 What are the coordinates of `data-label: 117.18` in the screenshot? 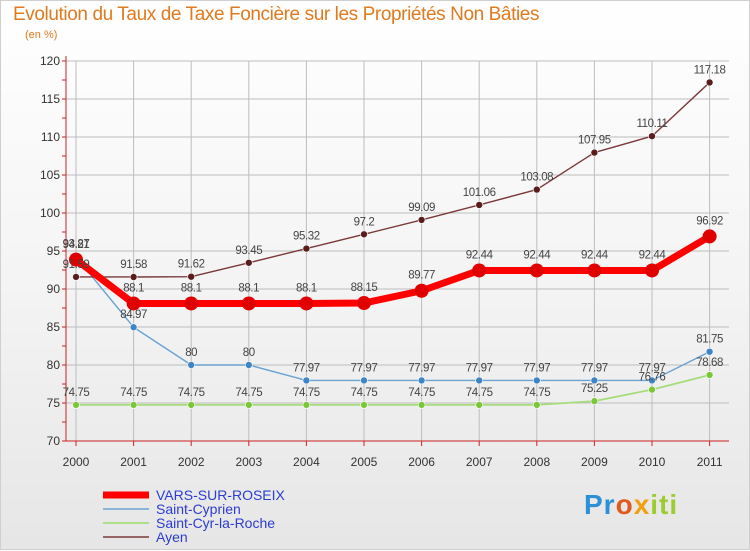 It's located at (710, 70).